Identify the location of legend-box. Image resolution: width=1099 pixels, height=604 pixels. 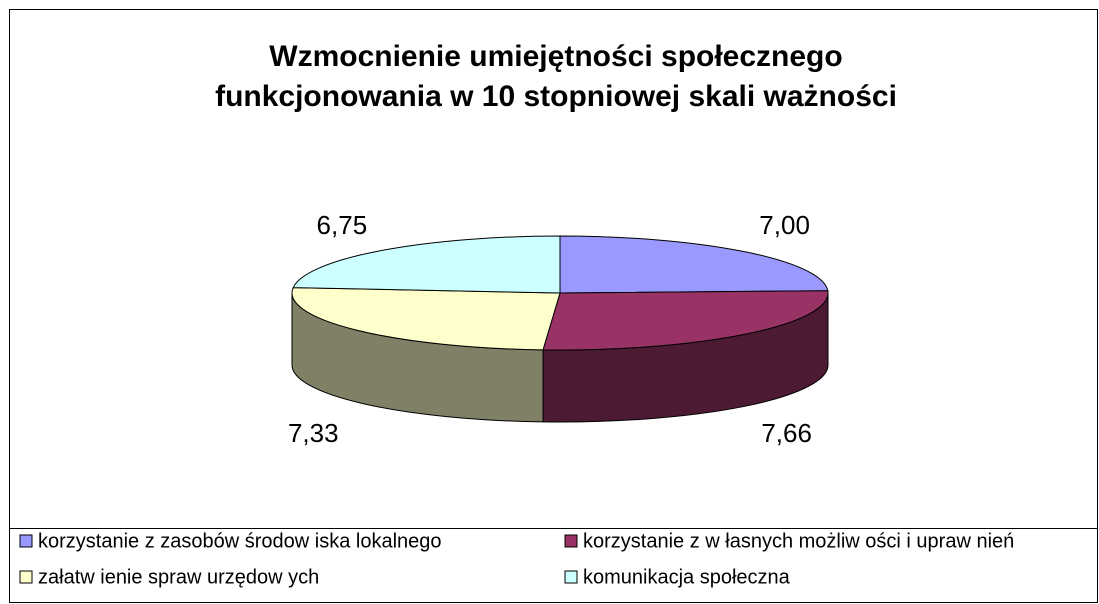
(553, 565).